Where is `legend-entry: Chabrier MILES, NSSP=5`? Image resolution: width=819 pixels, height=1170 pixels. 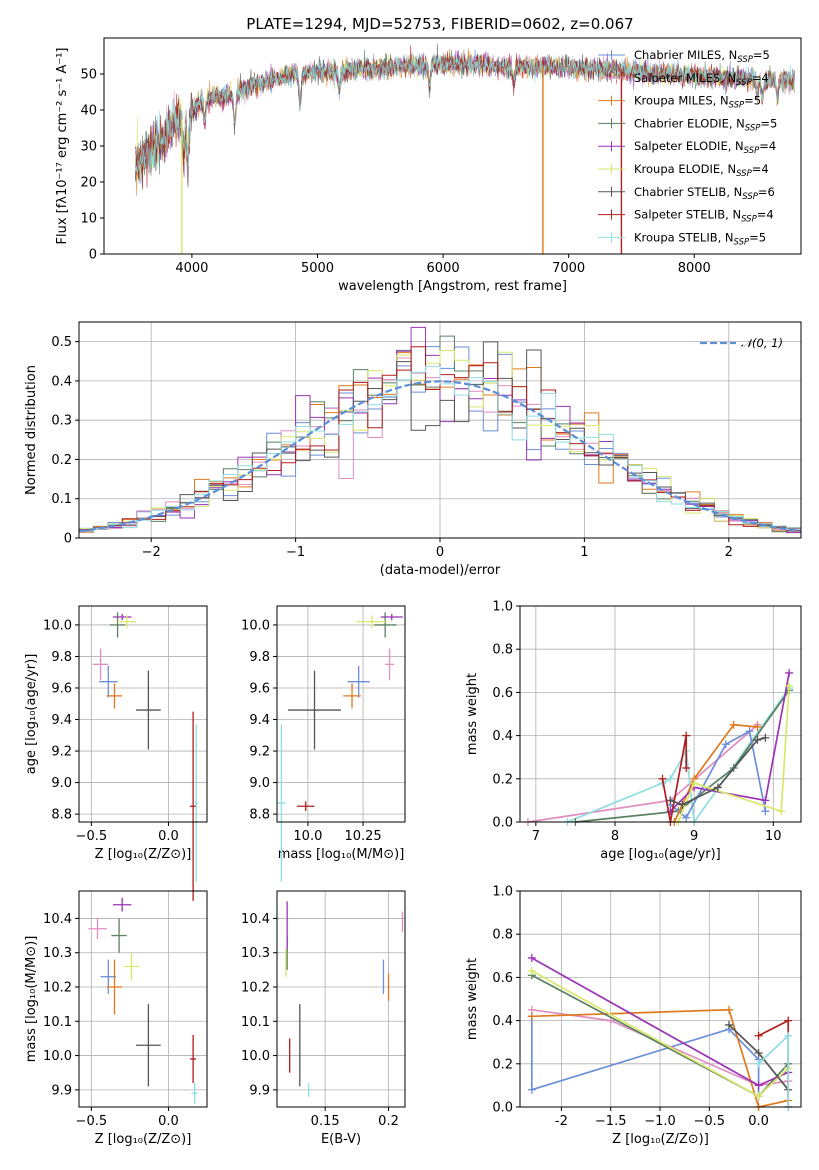
legend-entry: Chabrier MILES, NSSP=5 is located at coordinates (702, 56).